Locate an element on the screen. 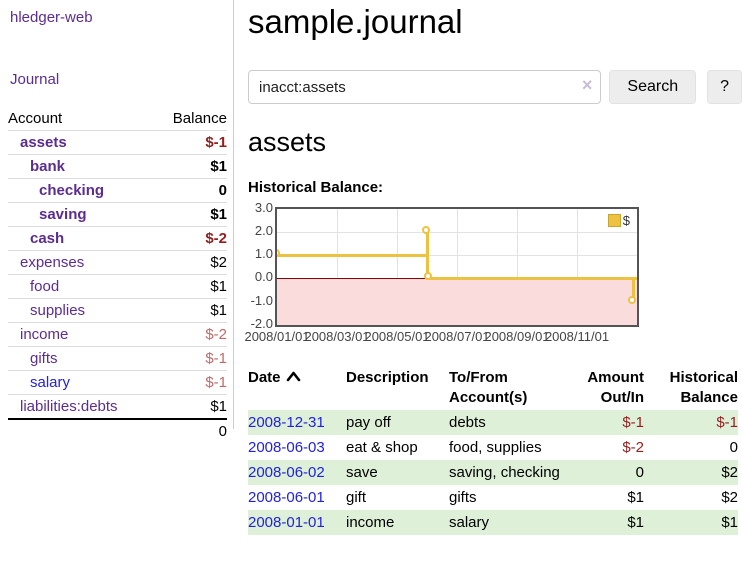 The image size is (742, 582). txn-accounts: saving, checking is located at coordinates (515, 472).